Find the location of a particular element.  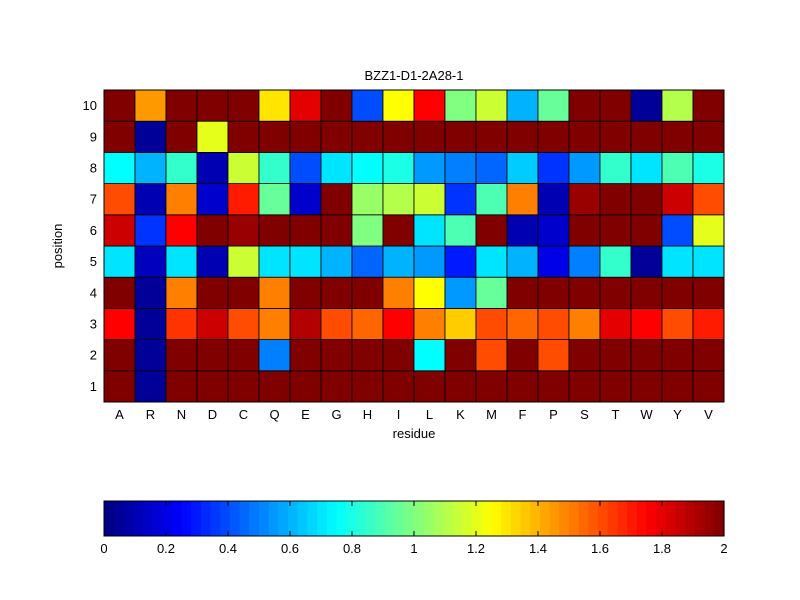

y-tick-label: 9 is located at coordinates (93, 136).